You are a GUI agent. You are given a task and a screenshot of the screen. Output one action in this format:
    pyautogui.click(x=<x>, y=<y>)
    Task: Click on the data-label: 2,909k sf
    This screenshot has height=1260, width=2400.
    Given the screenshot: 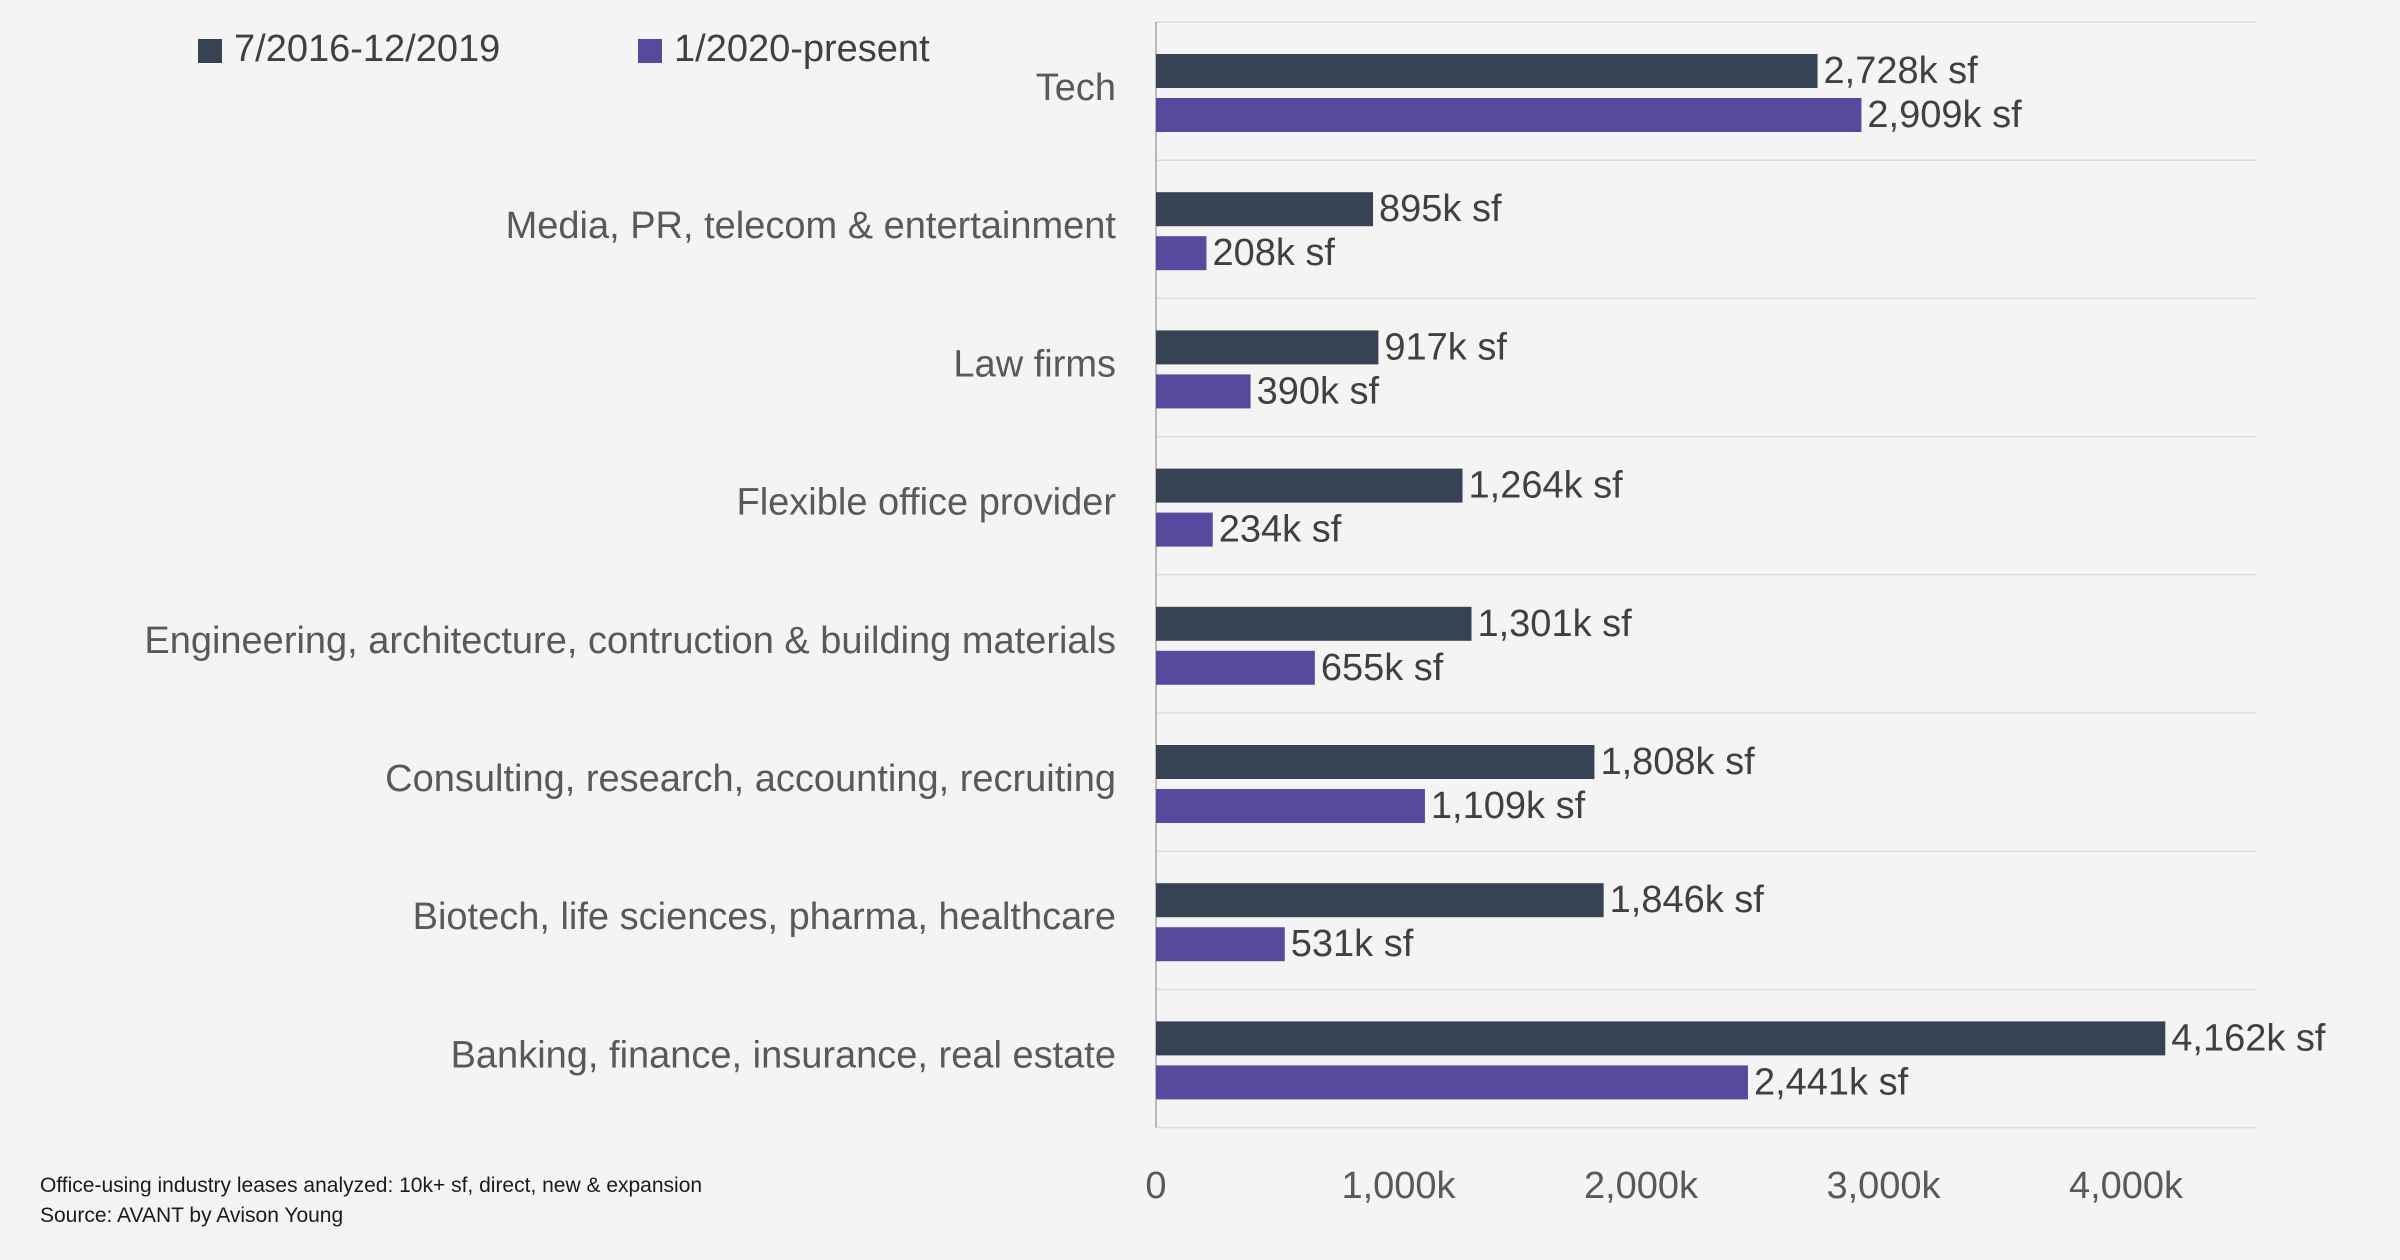 What is the action you would take?
    pyautogui.click(x=1944, y=115)
    